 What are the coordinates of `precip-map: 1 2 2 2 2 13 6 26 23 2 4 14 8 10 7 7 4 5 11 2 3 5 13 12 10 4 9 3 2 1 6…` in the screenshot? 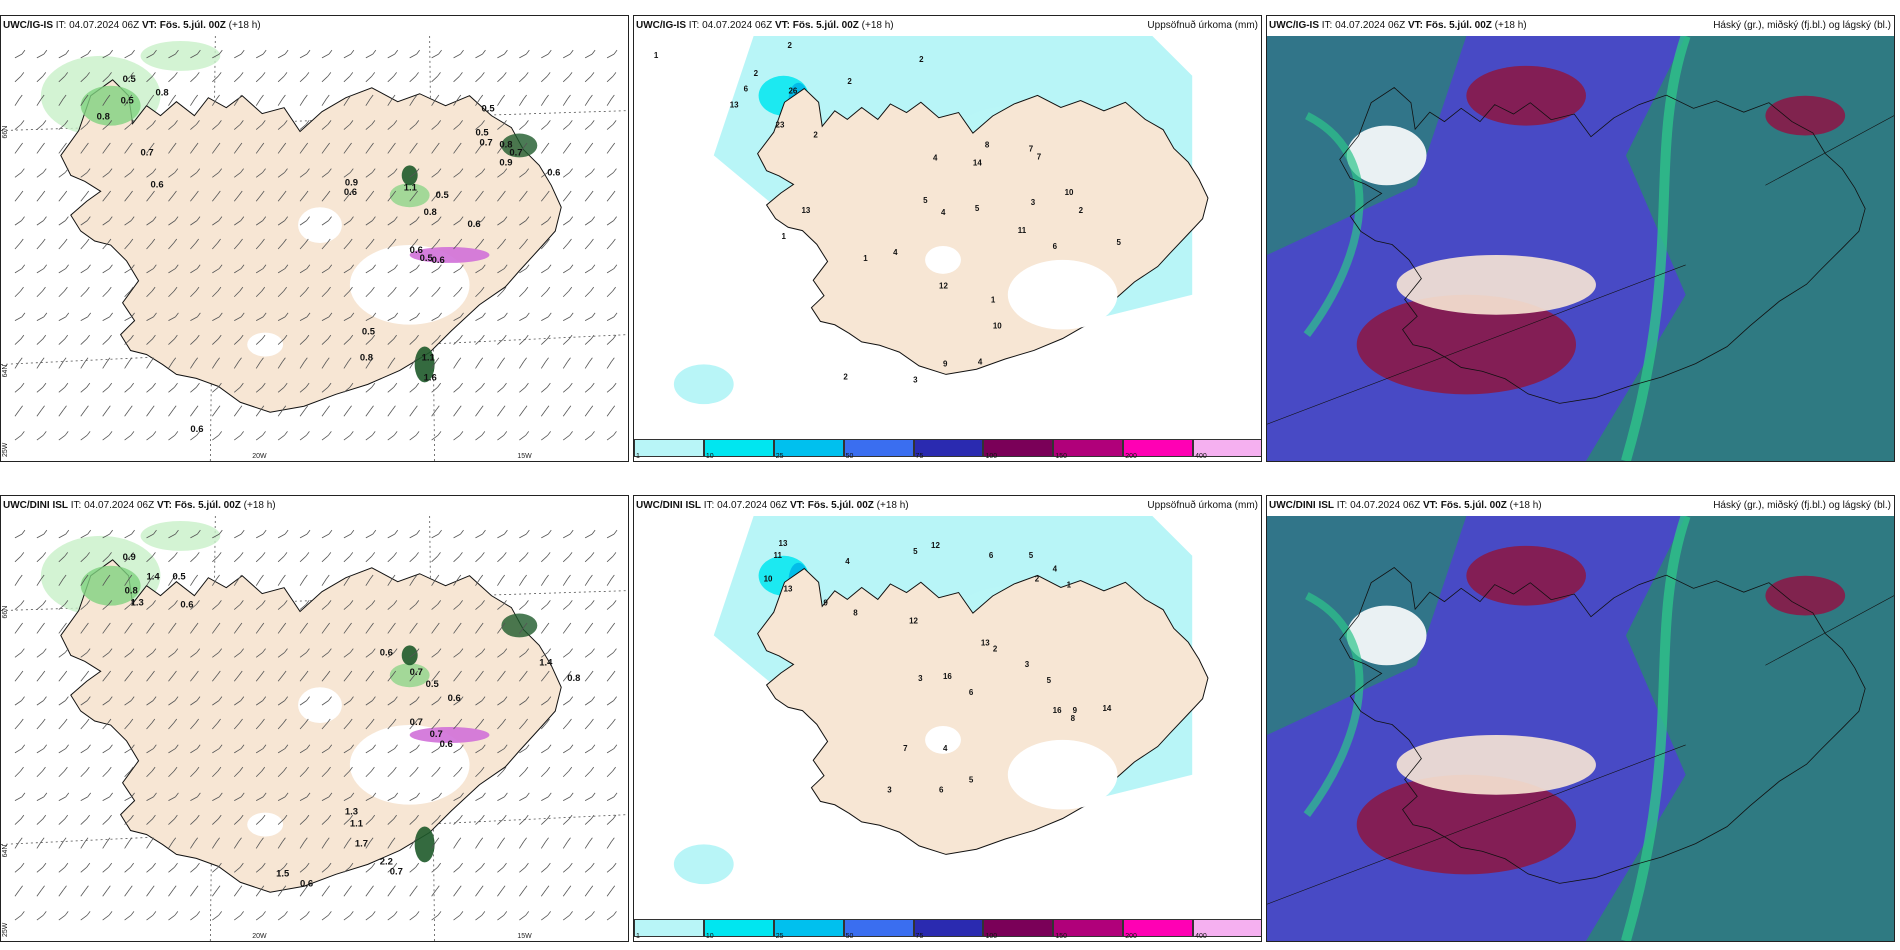 It's located at (947, 237).